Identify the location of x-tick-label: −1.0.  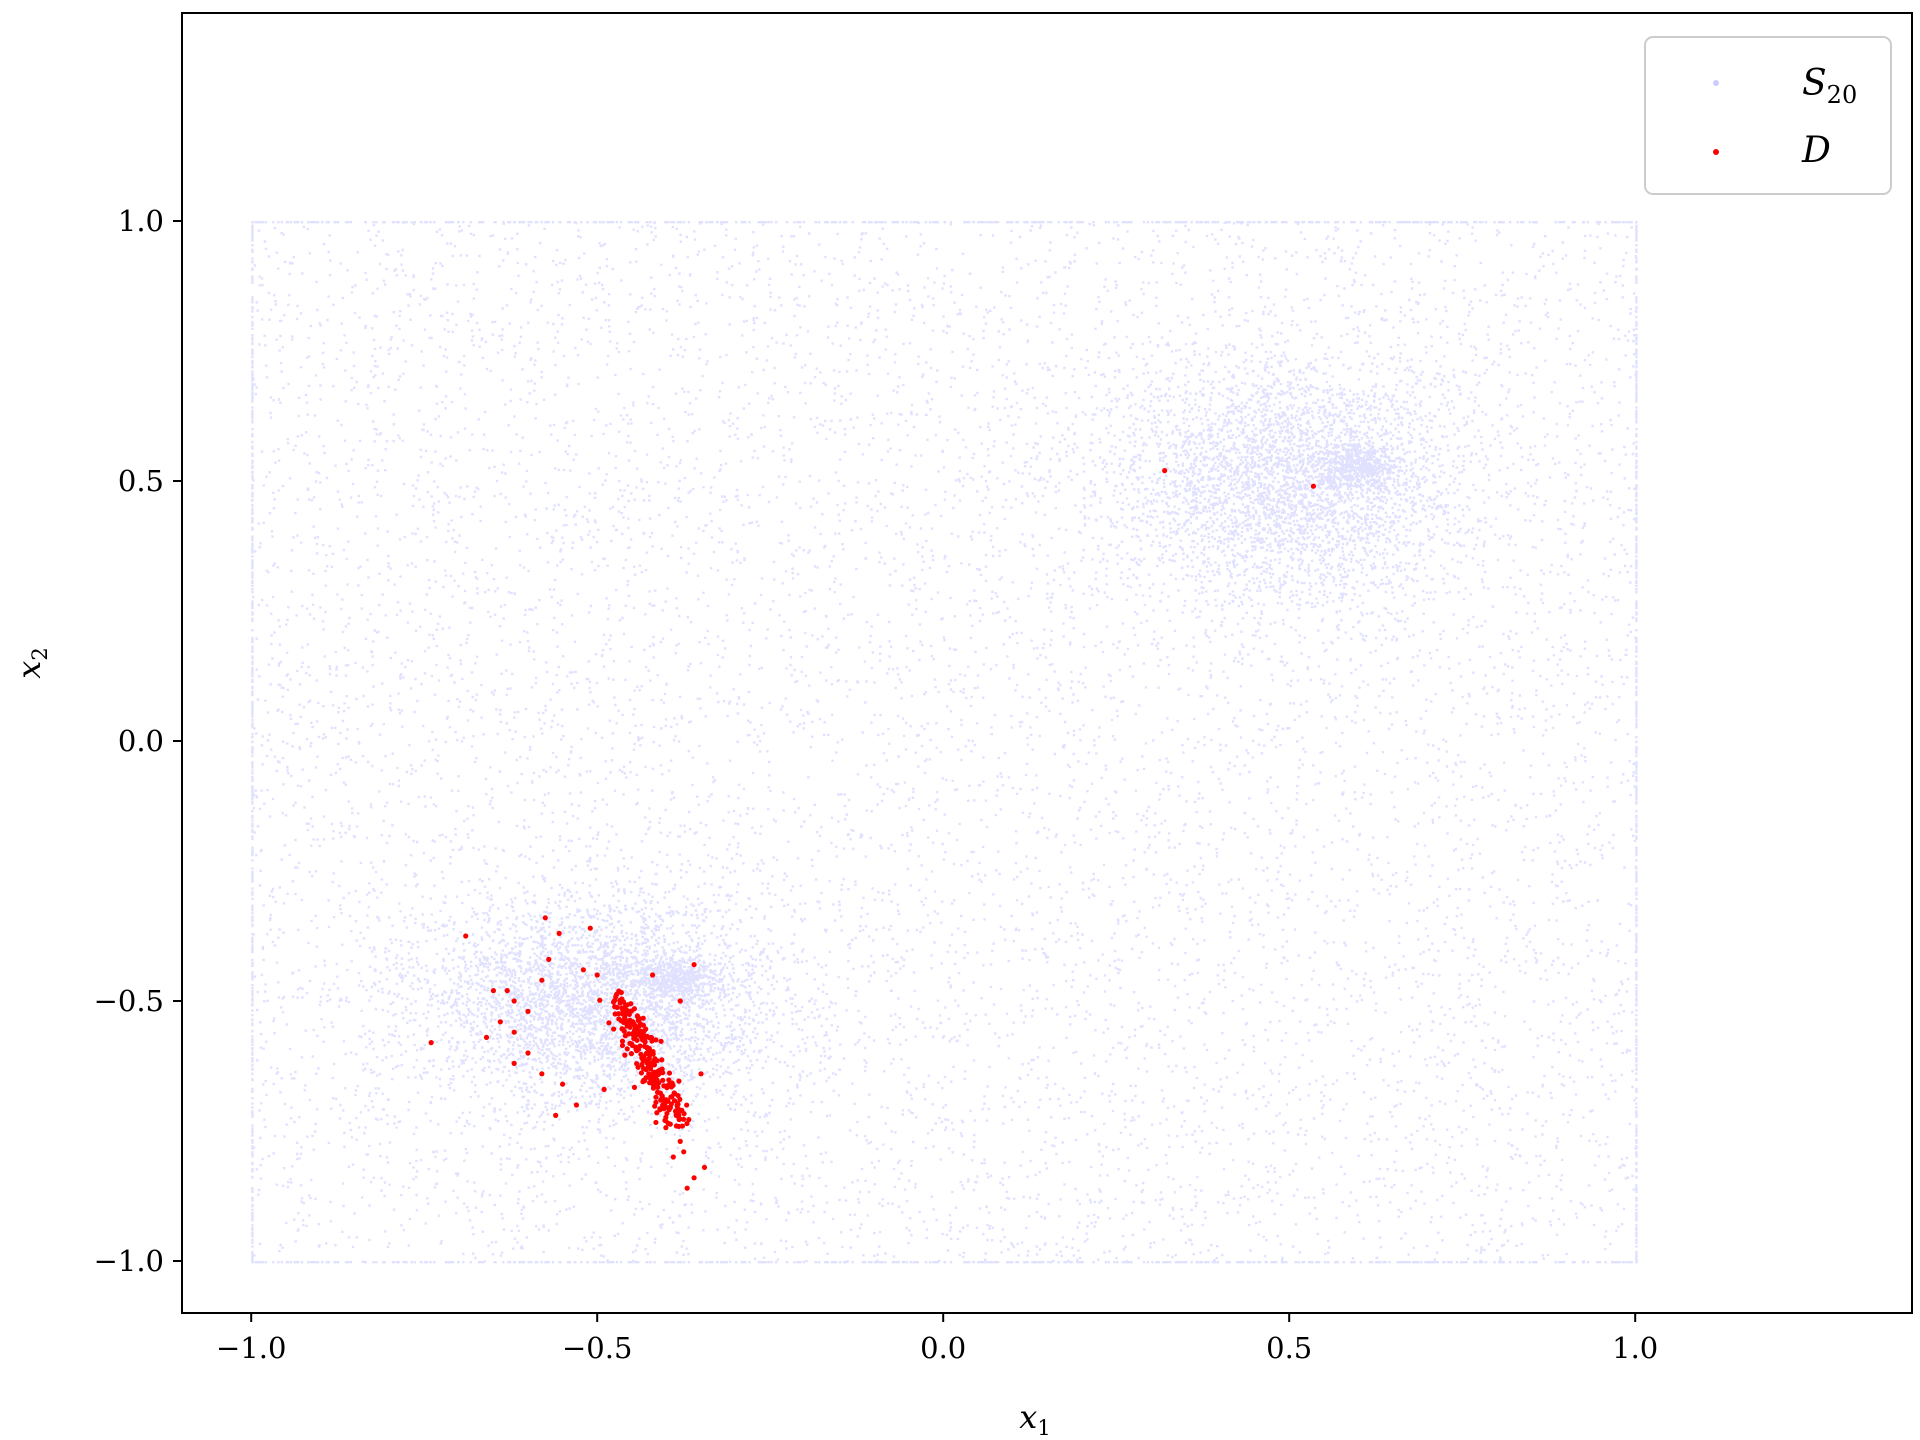
(251, 1348).